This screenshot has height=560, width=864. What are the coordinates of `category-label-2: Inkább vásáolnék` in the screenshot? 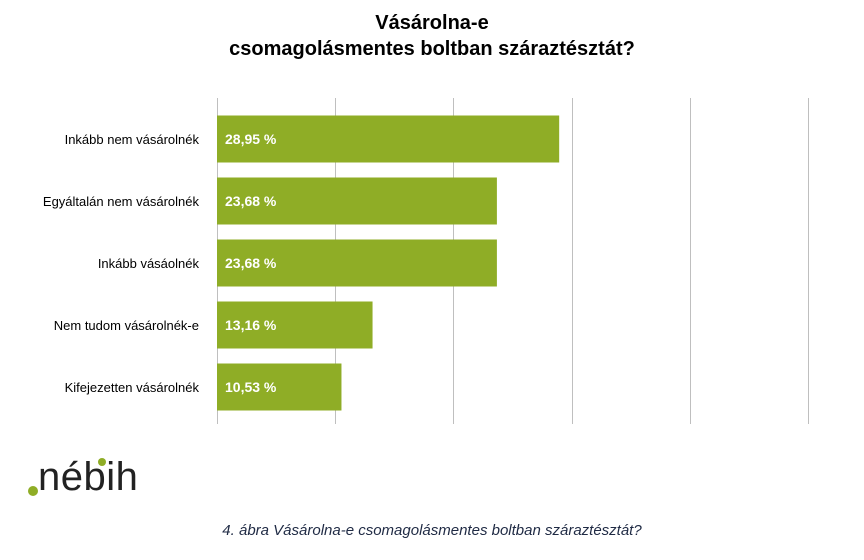 It's located at (149, 263).